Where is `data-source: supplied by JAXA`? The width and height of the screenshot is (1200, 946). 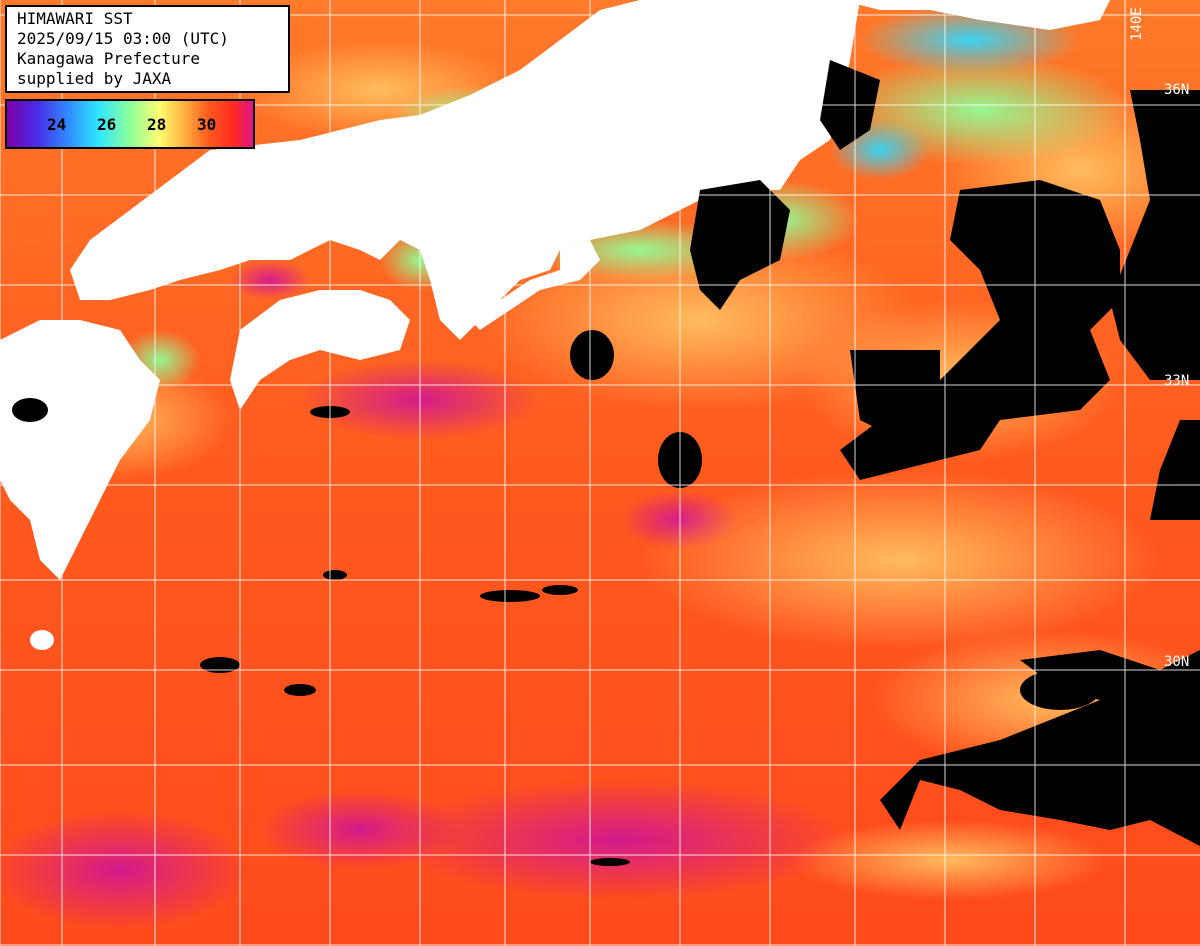 data-source: supplied by JAXA is located at coordinates (94, 78).